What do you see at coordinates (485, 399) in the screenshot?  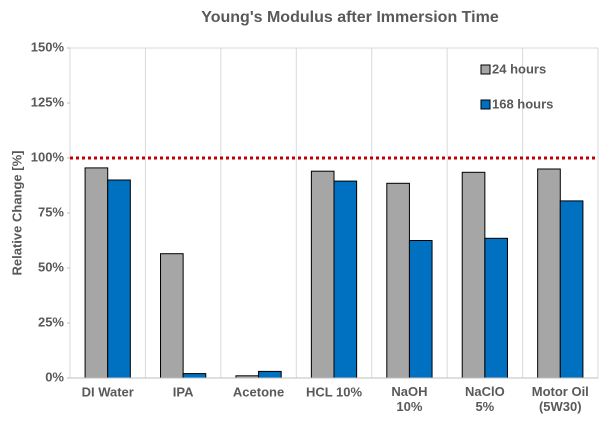 I see `x-tick-label: NaClO 5%` at bounding box center [485, 399].